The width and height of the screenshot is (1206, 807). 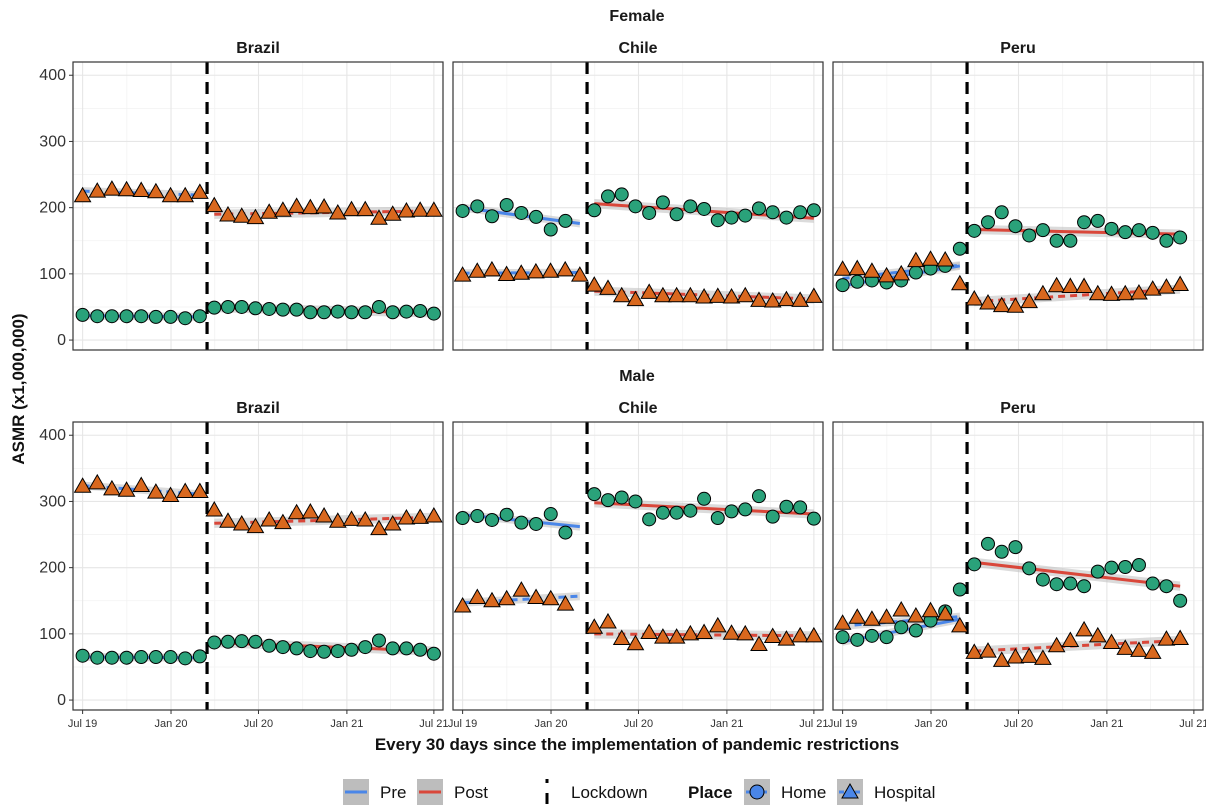 I want to click on panel-male-chile: Jul 19 Jan 20 Jul 20 Jan 21 Jul 21, so click(x=638, y=575).